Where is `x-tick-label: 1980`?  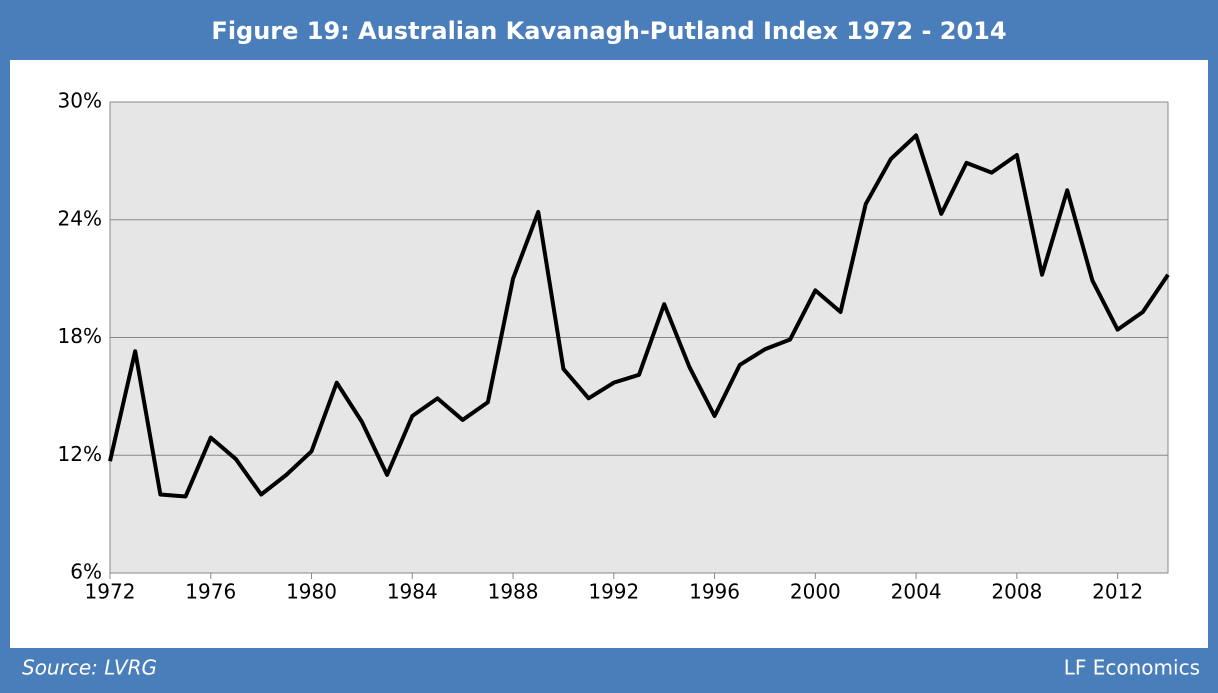
x-tick-label: 1980 is located at coordinates (311, 592).